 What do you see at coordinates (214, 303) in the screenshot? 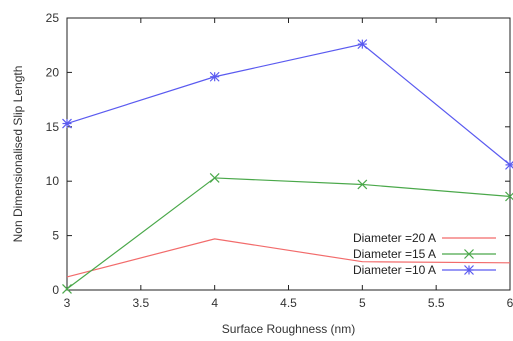
I see `x-tick-label: 4` at bounding box center [214, 303].